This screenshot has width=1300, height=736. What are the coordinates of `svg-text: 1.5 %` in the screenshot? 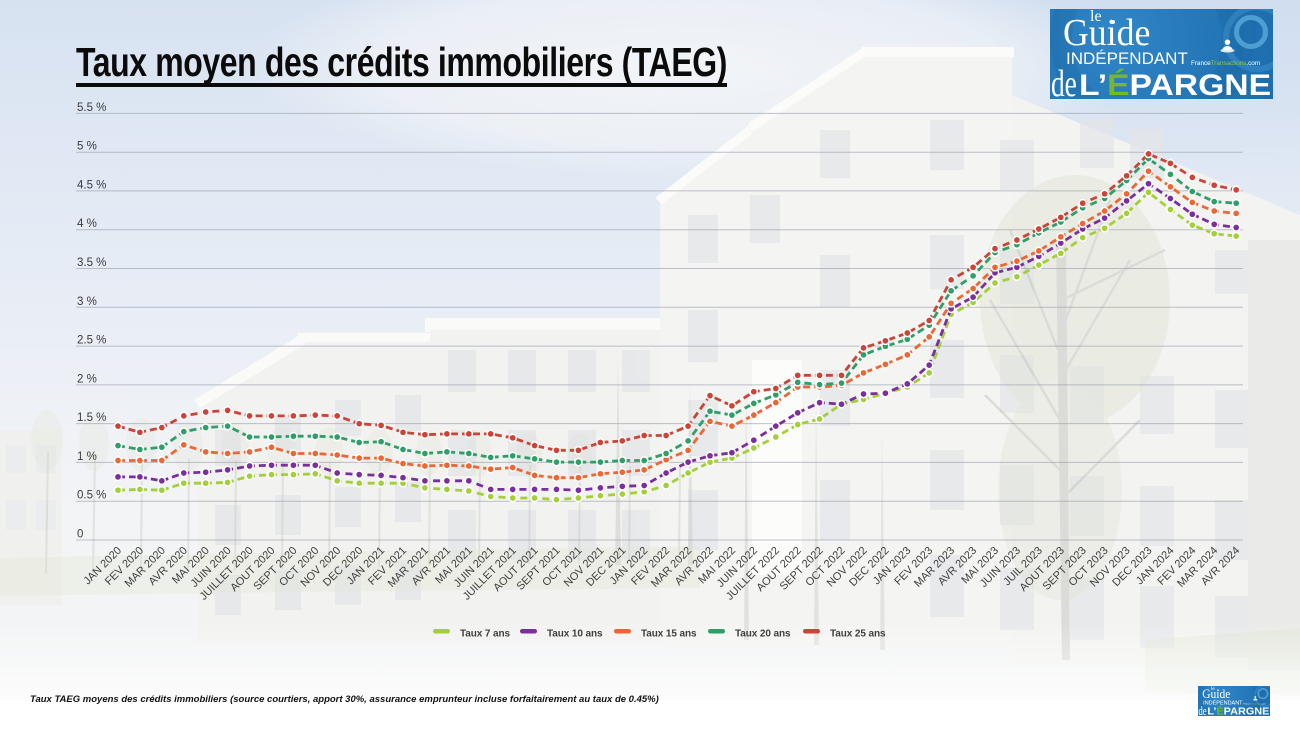 It's located at (91, 418).